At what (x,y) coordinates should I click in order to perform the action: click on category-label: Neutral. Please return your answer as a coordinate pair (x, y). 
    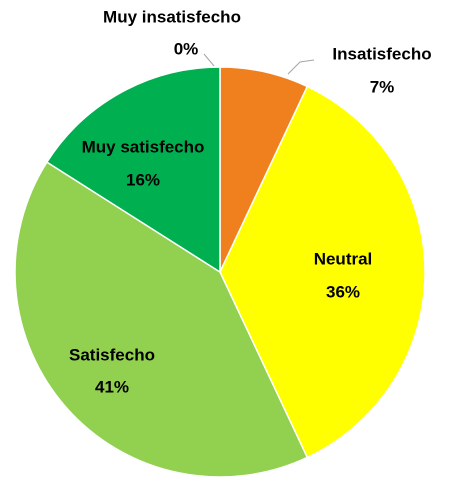
    Looking at the image, I should click on (343, 258).